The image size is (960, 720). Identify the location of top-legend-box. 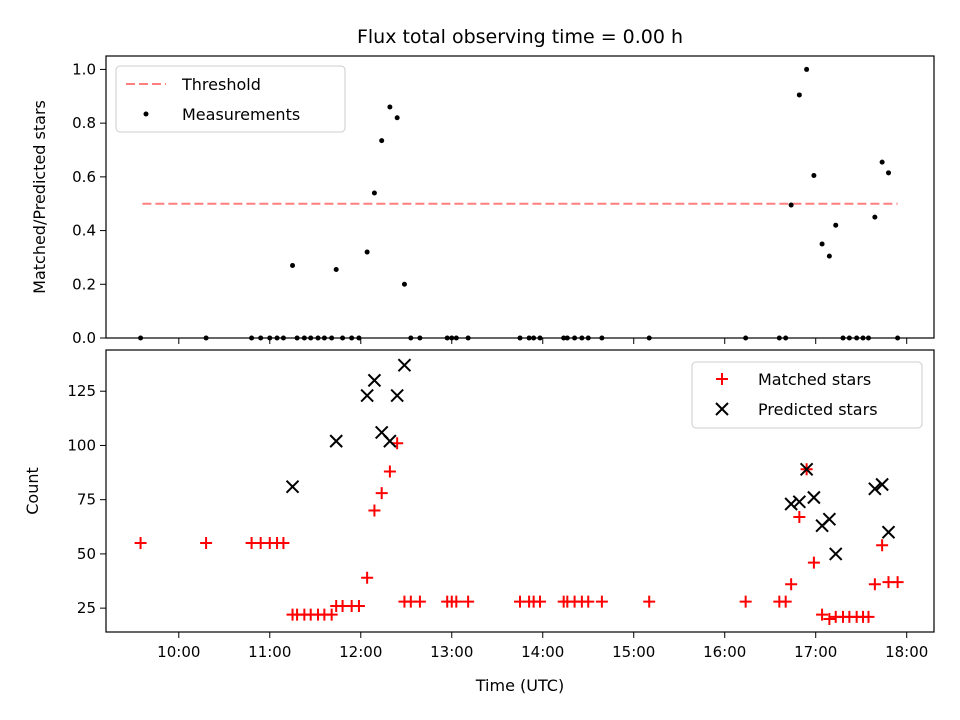
(230, 99).